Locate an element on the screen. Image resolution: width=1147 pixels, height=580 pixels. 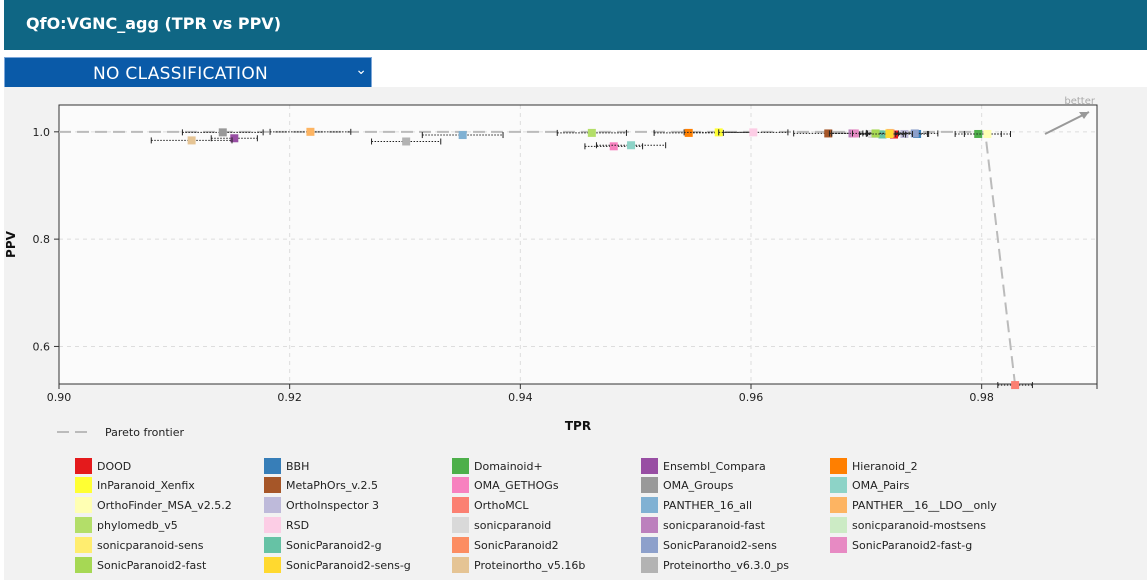
y-tick-label: 0.8 is located at coordinates (42, 239).